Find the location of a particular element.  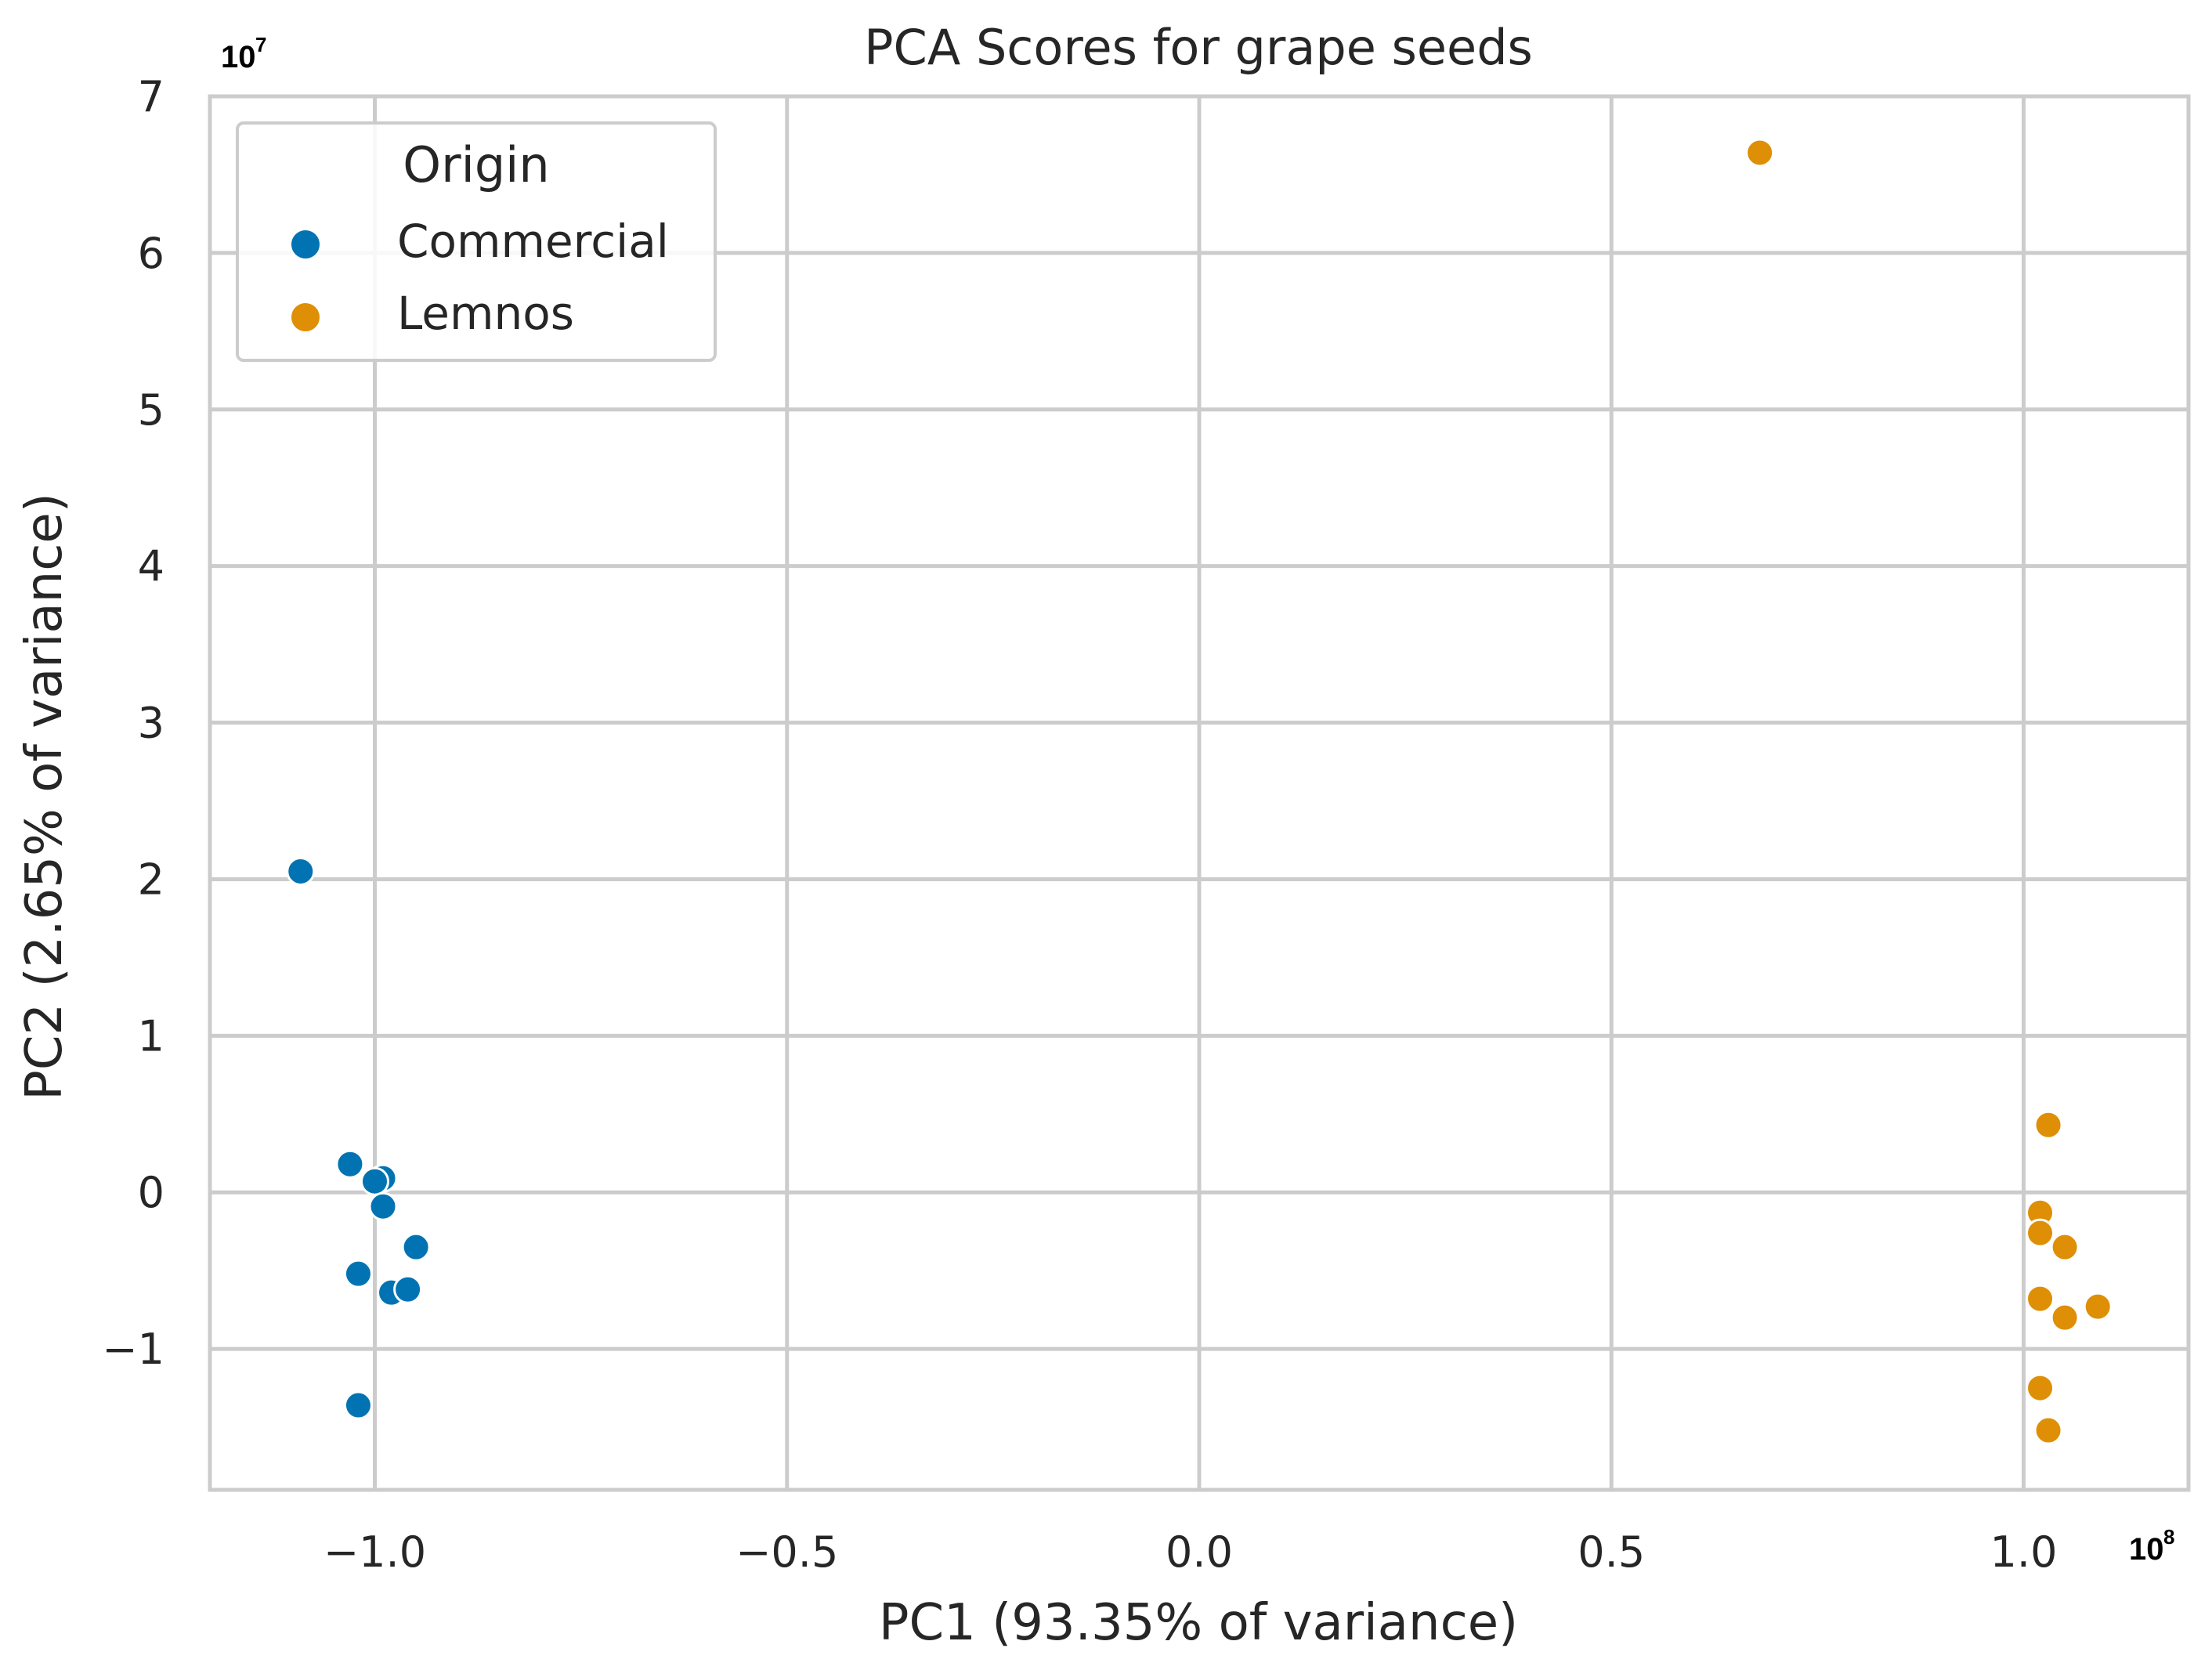

y-tick-label: 5 is located at coordinates (151, 410).